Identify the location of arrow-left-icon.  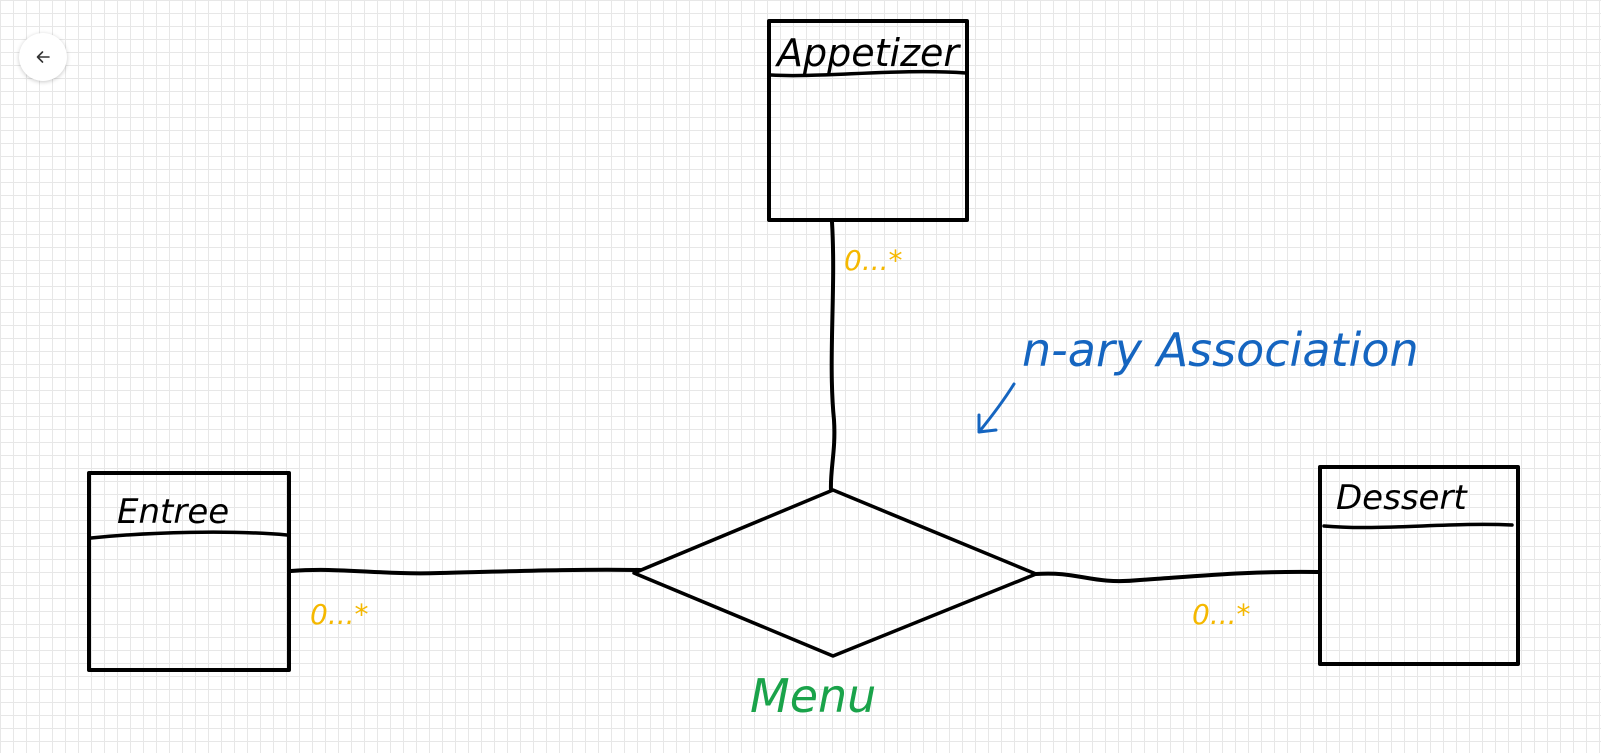
(43, 57).